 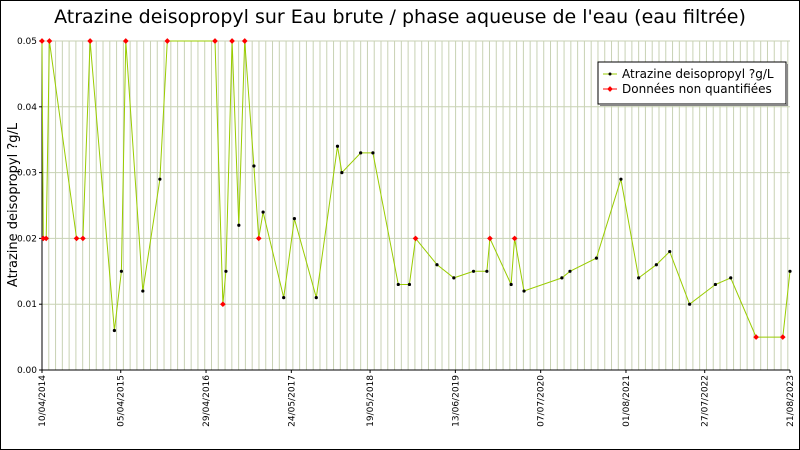 What do you see at coordinates (694, 105) in the screenshot?
I see `legend-shadow-bottom` at bounding box center [694, 105].